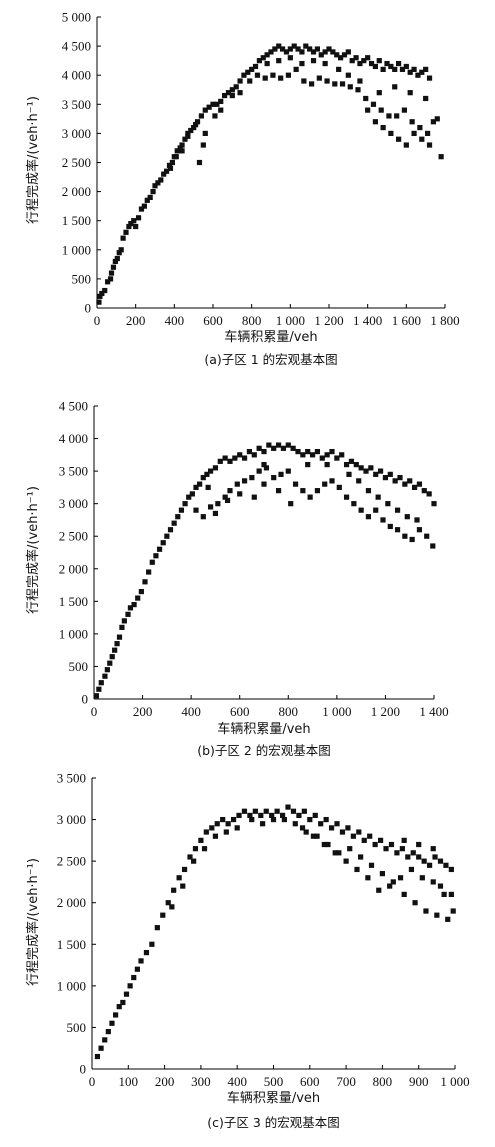  I want to click on x-tick-label: 200, so click(136, 320).